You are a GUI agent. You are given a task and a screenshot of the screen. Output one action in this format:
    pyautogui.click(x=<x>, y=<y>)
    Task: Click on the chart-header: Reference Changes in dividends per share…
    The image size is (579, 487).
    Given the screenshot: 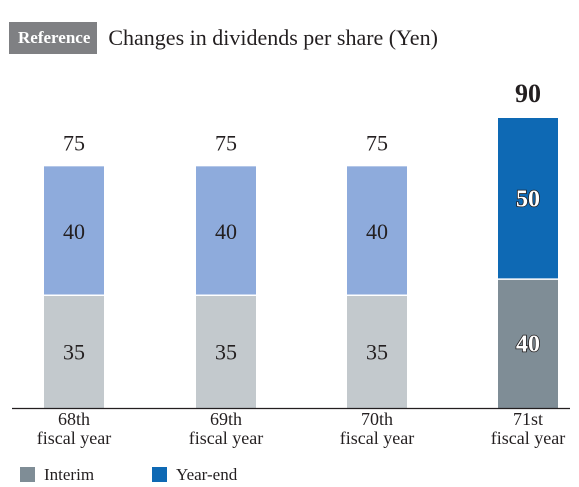 What is the action you would take?
    pyautogui.click(x=223, y=38)
    